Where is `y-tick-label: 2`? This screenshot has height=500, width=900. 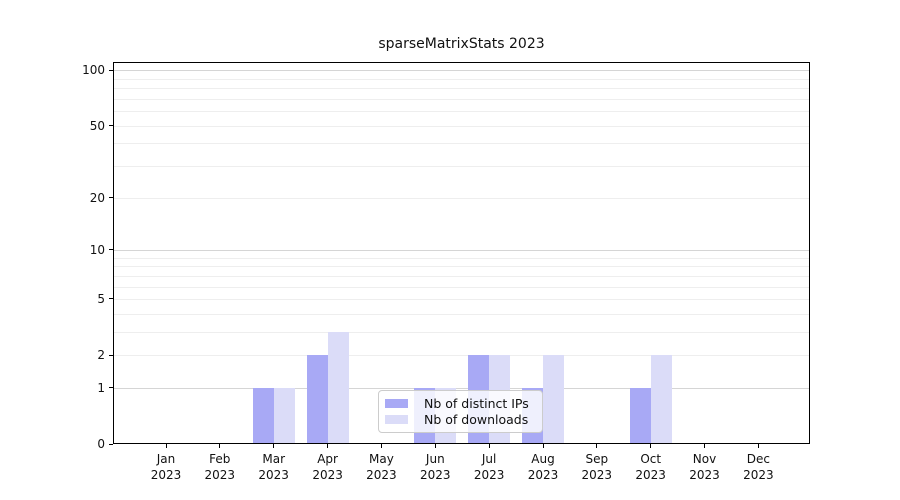
y-tick-label: 2 is located at coordinates (101, 355).